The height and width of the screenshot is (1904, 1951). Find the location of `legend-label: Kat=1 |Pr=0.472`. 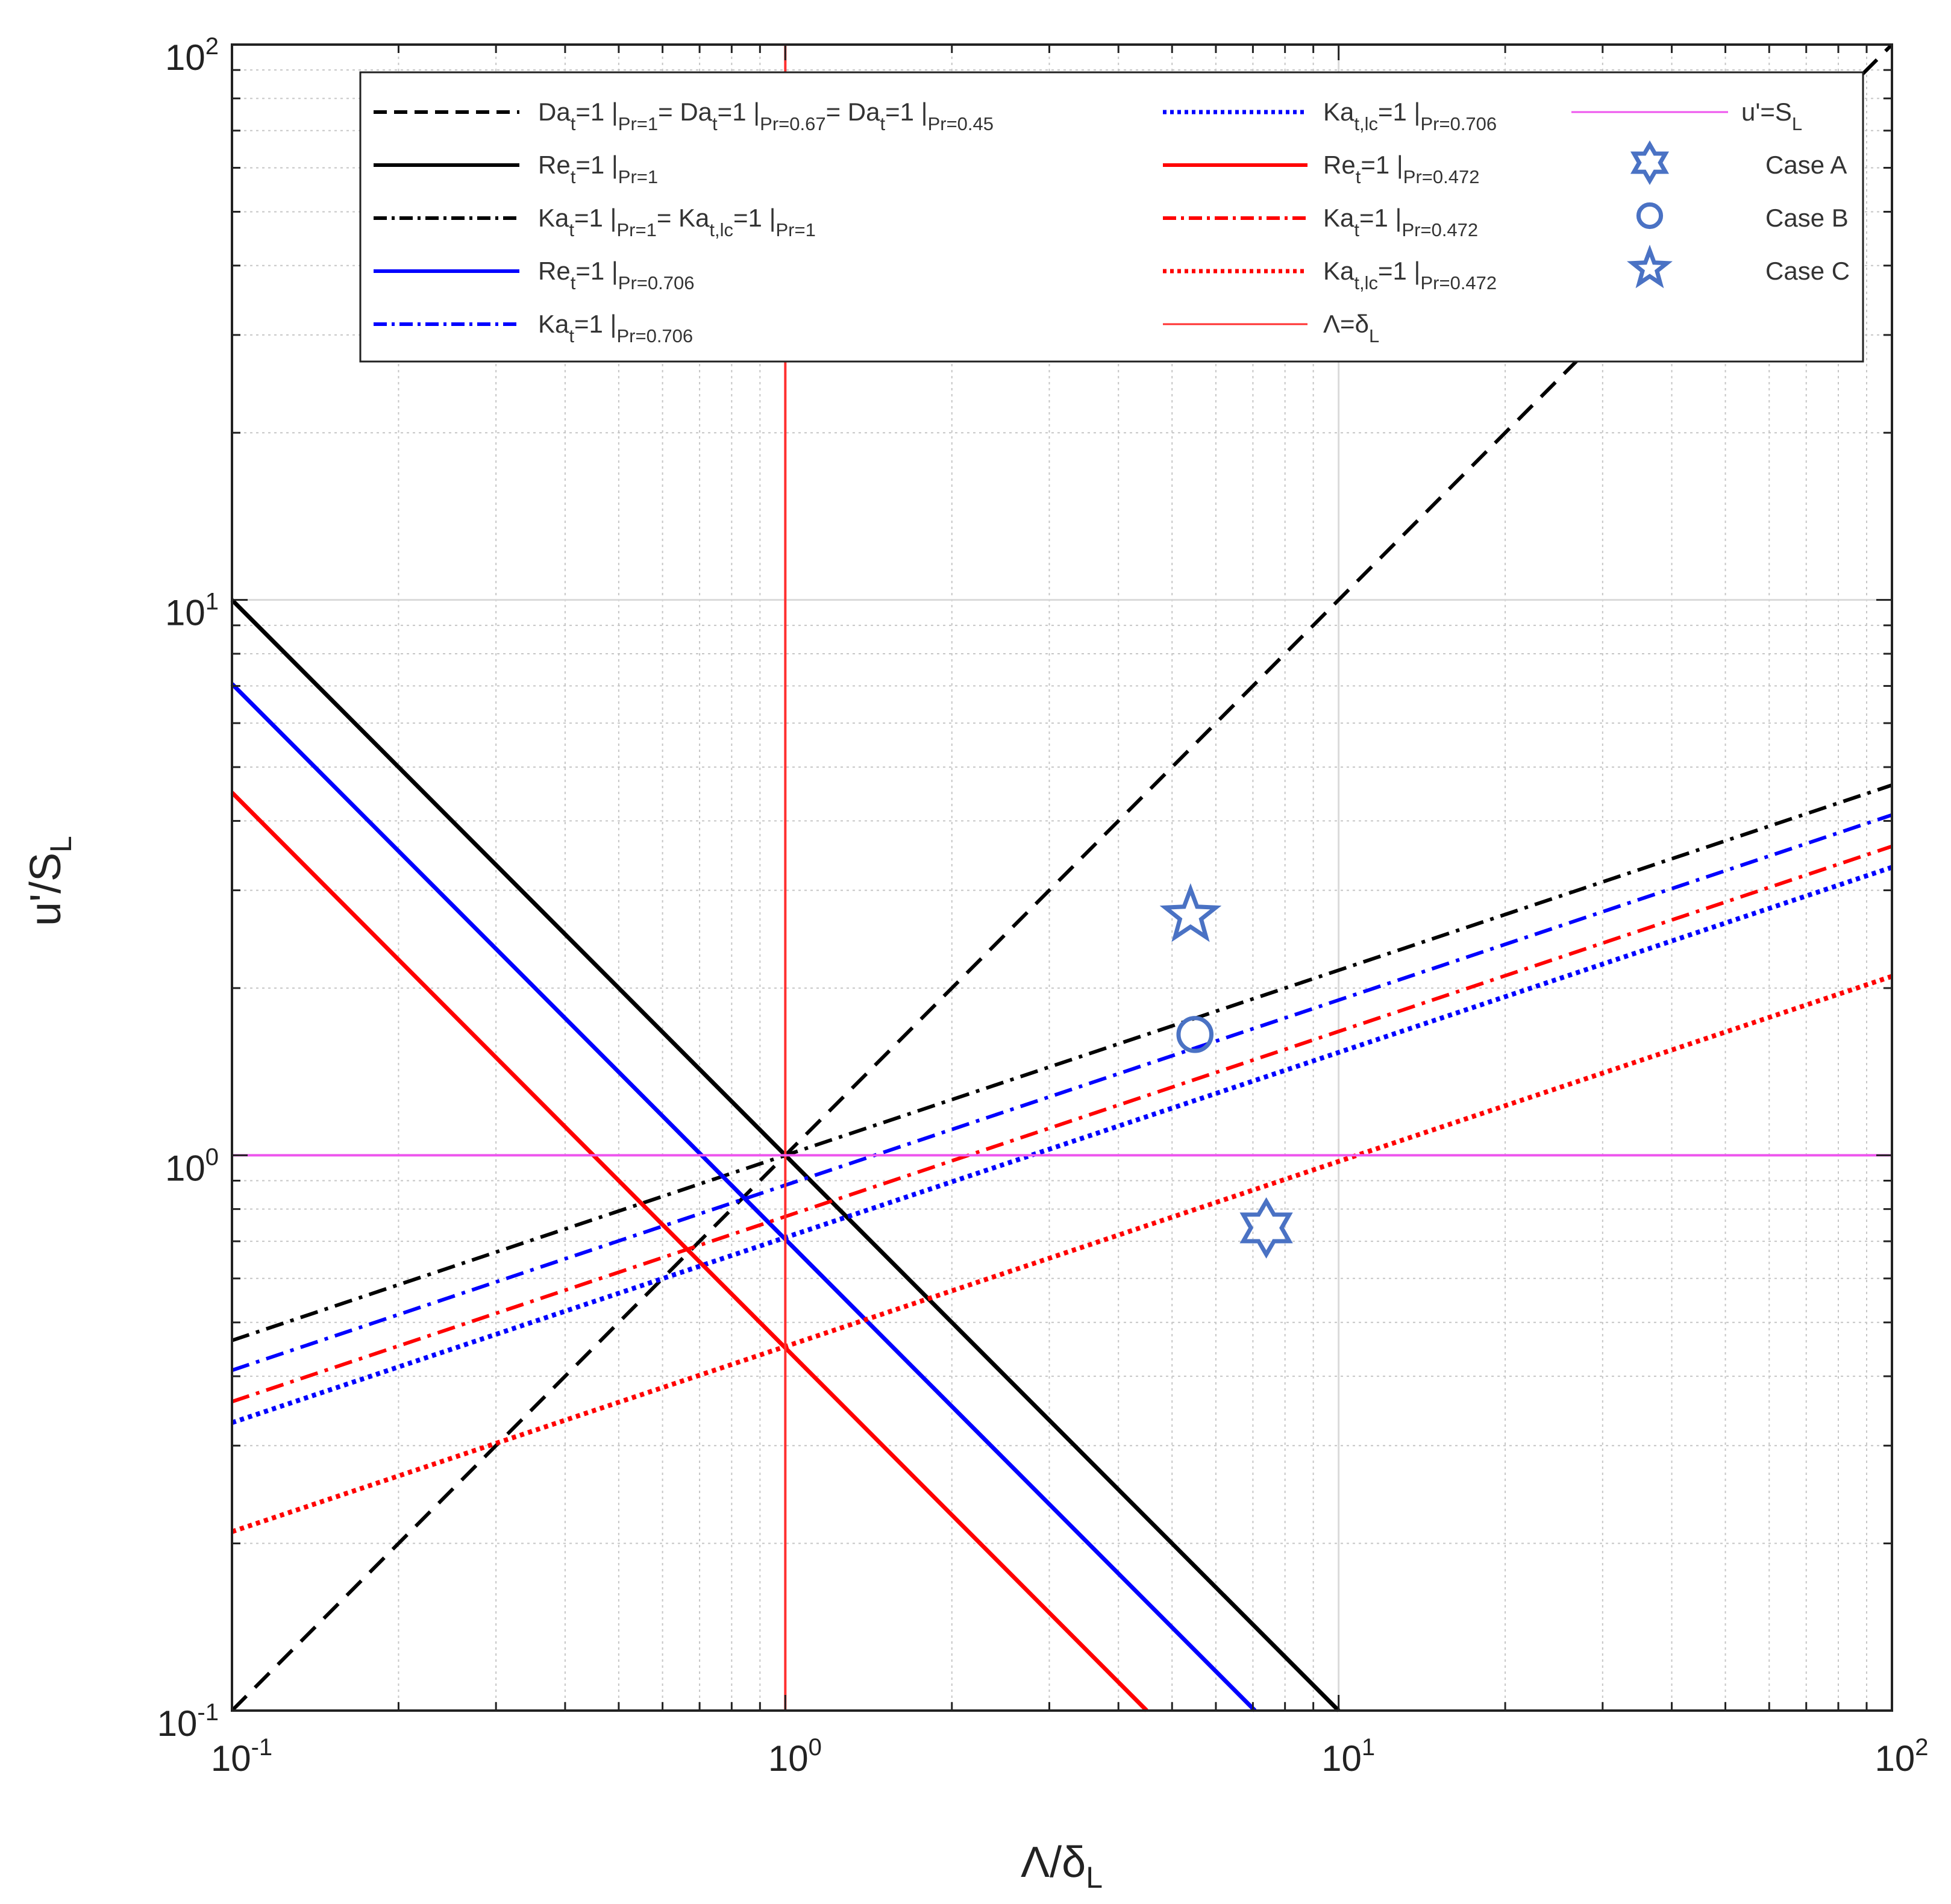

legend-label: Kat=1 |Pr=0.472 is located at coordinates (1400, 222).